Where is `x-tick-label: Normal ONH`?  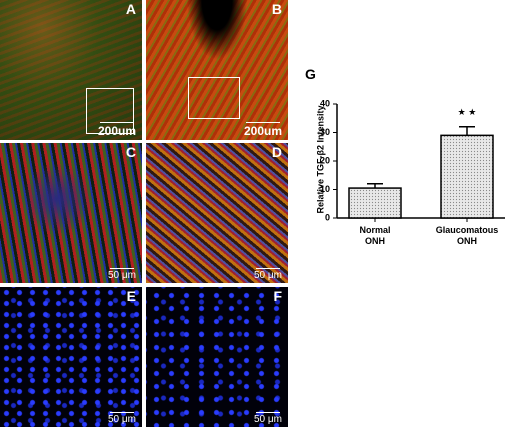 x-tick-label: Normal ONH is located at coordinates (375, 235).